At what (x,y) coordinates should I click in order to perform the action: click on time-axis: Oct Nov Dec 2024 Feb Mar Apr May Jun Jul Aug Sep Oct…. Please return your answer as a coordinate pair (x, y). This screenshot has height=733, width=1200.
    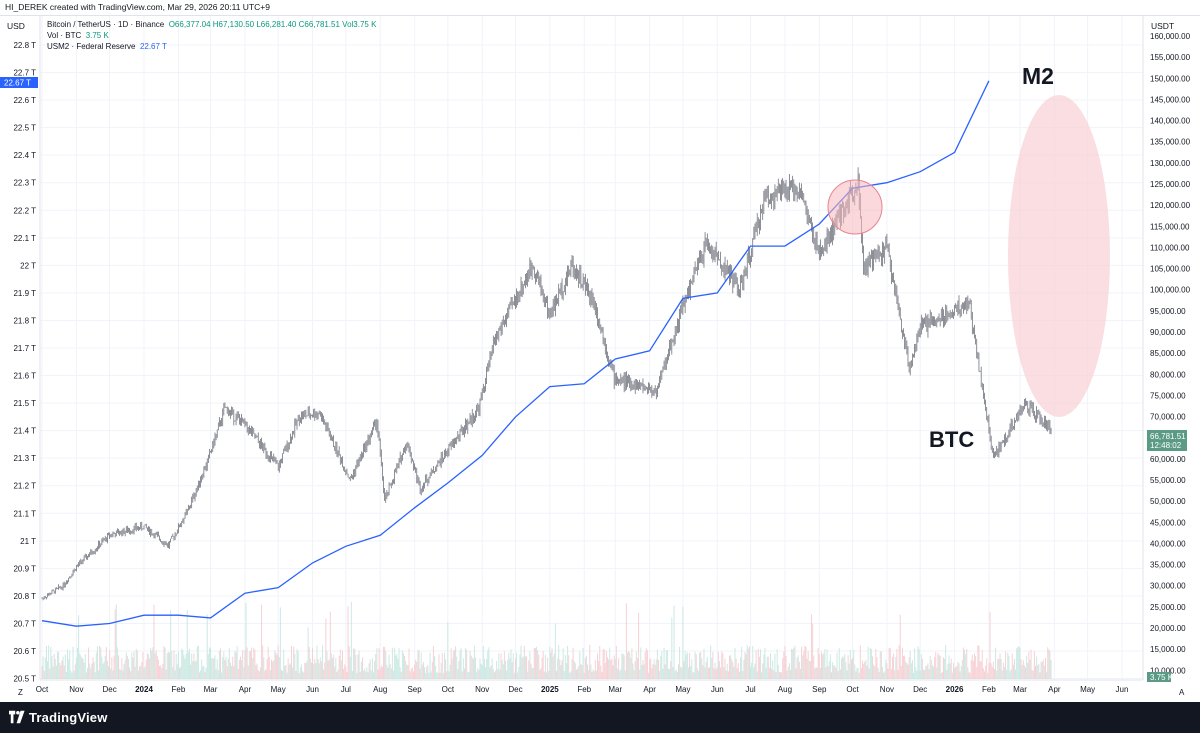
    Looking at the image, I should click on (582, 689).